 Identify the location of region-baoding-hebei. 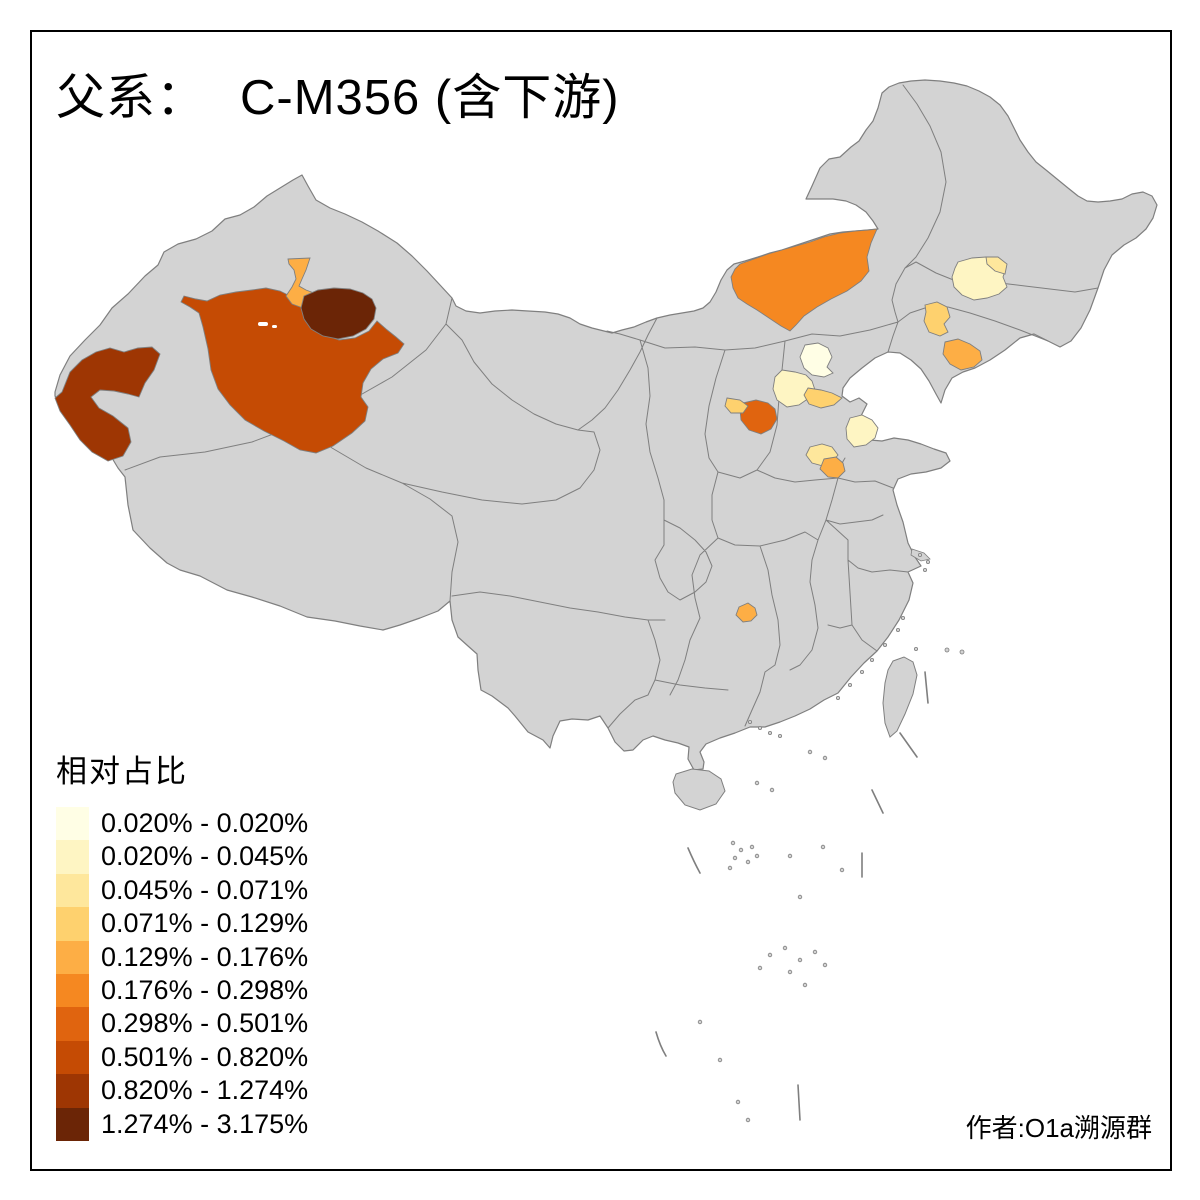
(794, 388).